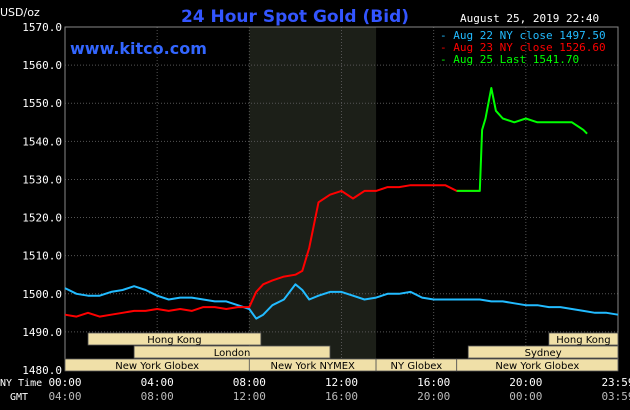 This screenshot has height=410, width=630. Describe the element at coordinates (341, 382) in the screenshot. I see `x-tick-label-ny: 12:00` at that location.